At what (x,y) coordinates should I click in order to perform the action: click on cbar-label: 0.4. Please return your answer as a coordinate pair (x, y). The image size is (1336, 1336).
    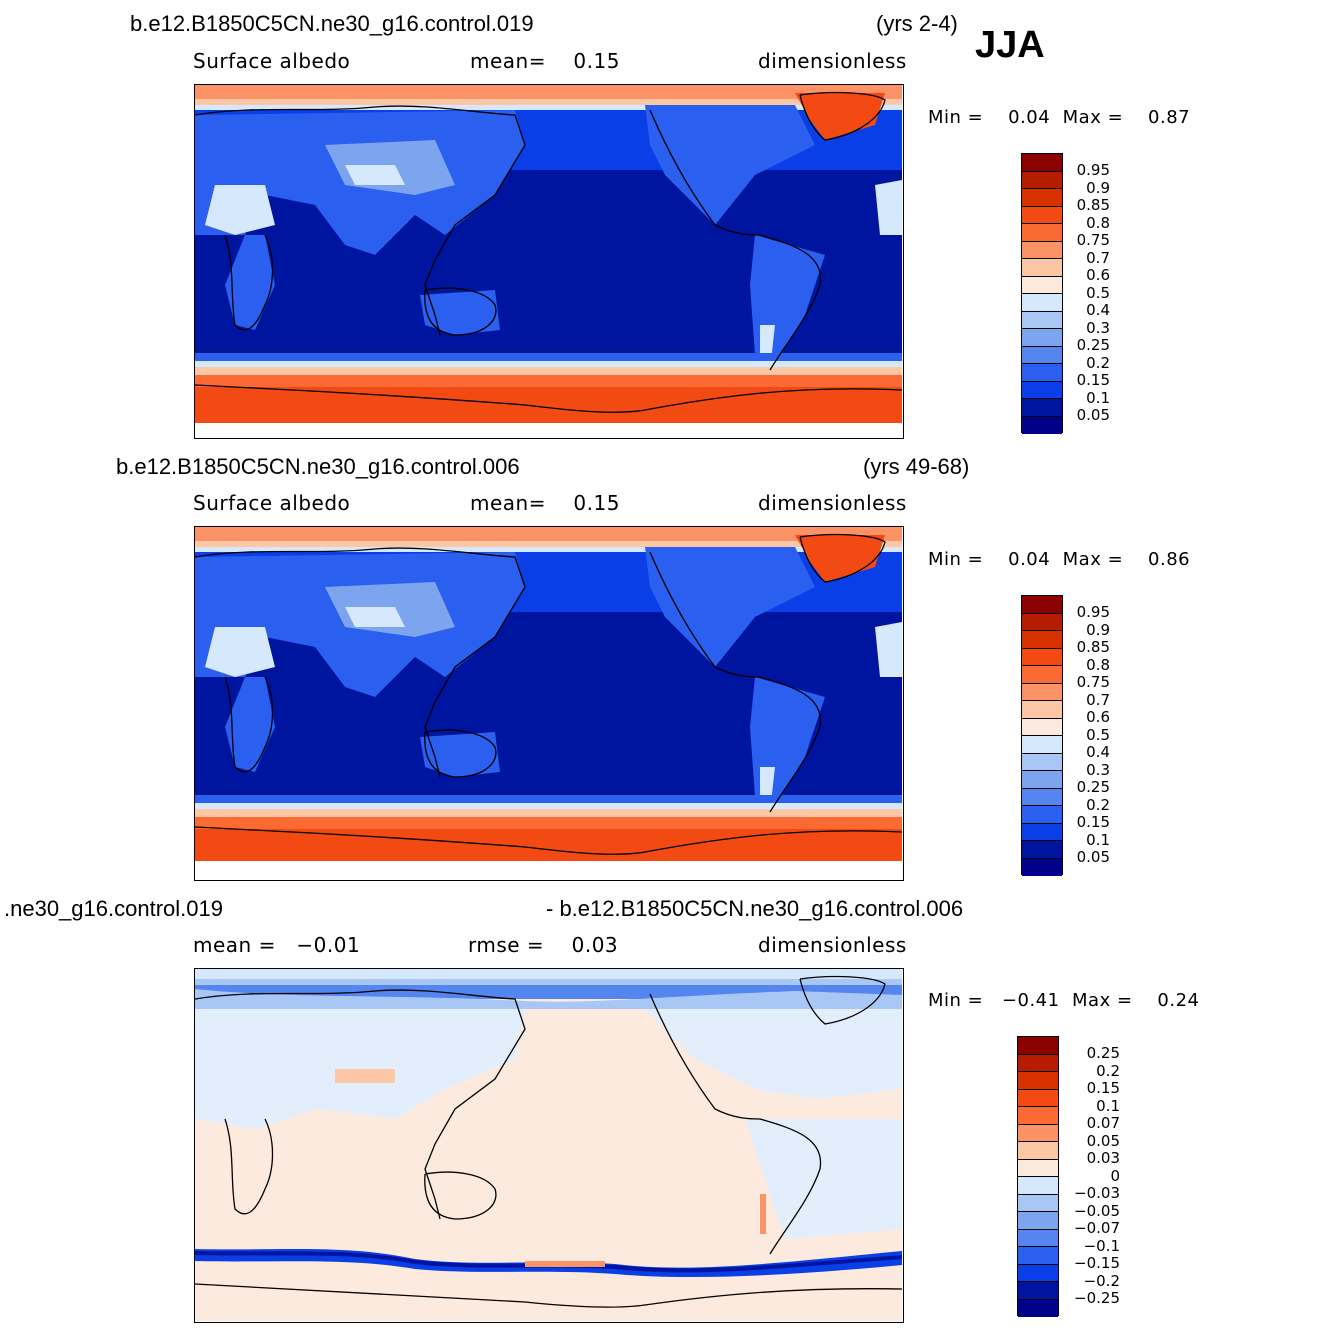
    Looking at the image, I should click on (1098, 310).